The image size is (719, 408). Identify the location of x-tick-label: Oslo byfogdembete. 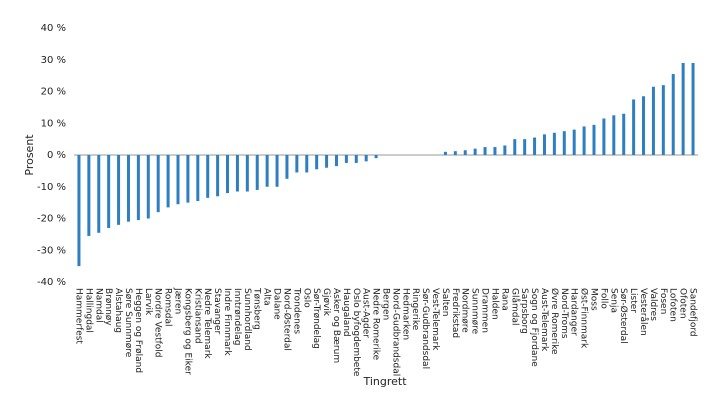
(356, 332).